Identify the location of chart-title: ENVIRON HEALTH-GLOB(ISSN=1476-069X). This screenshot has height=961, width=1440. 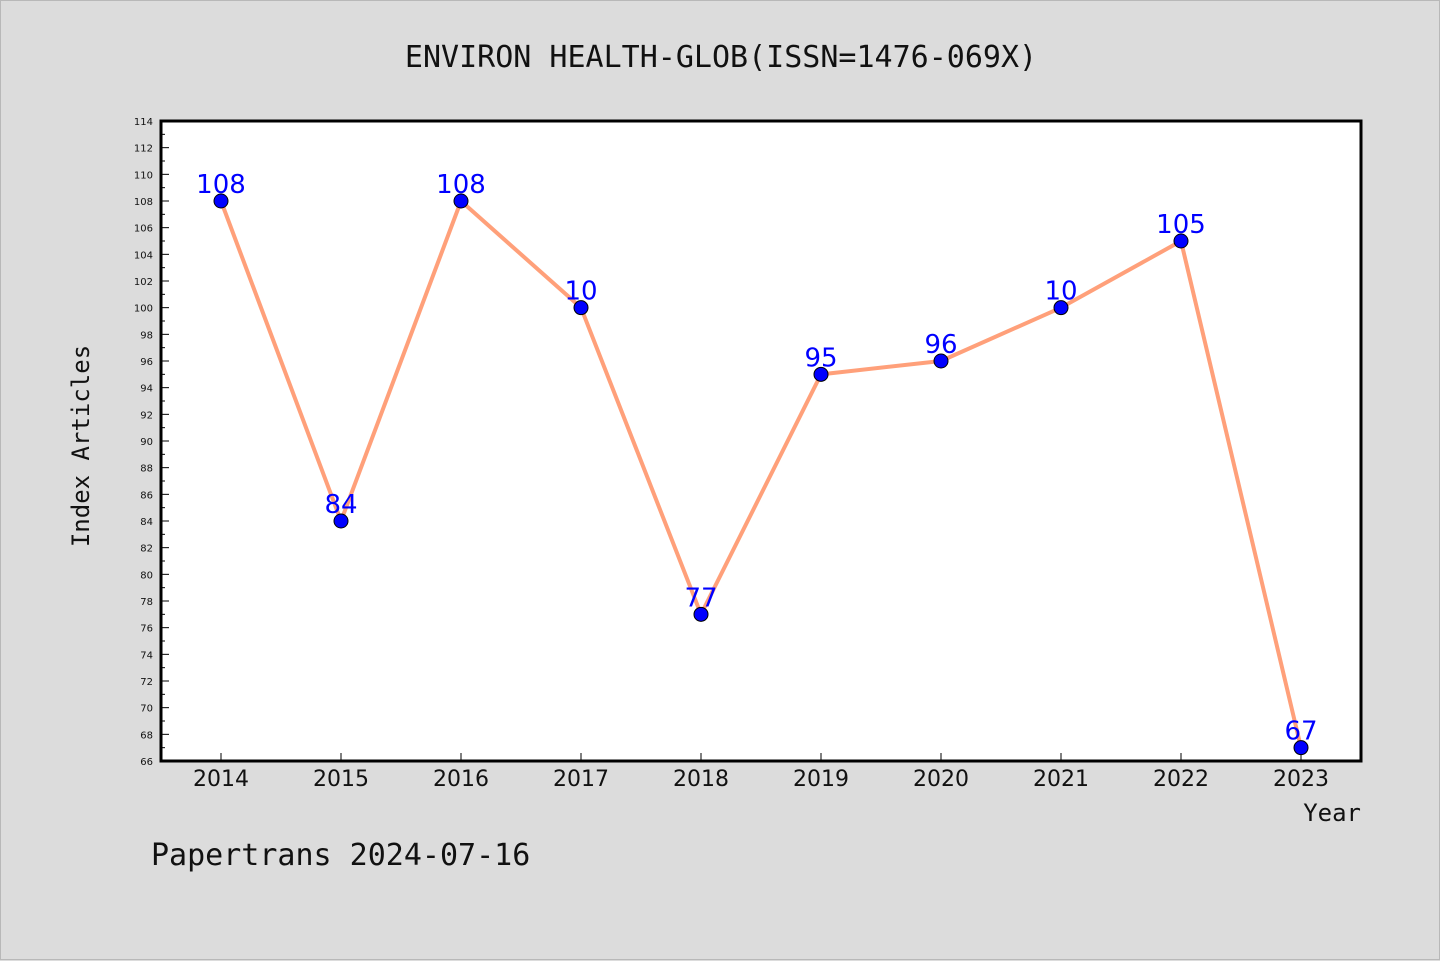
(721, 57).